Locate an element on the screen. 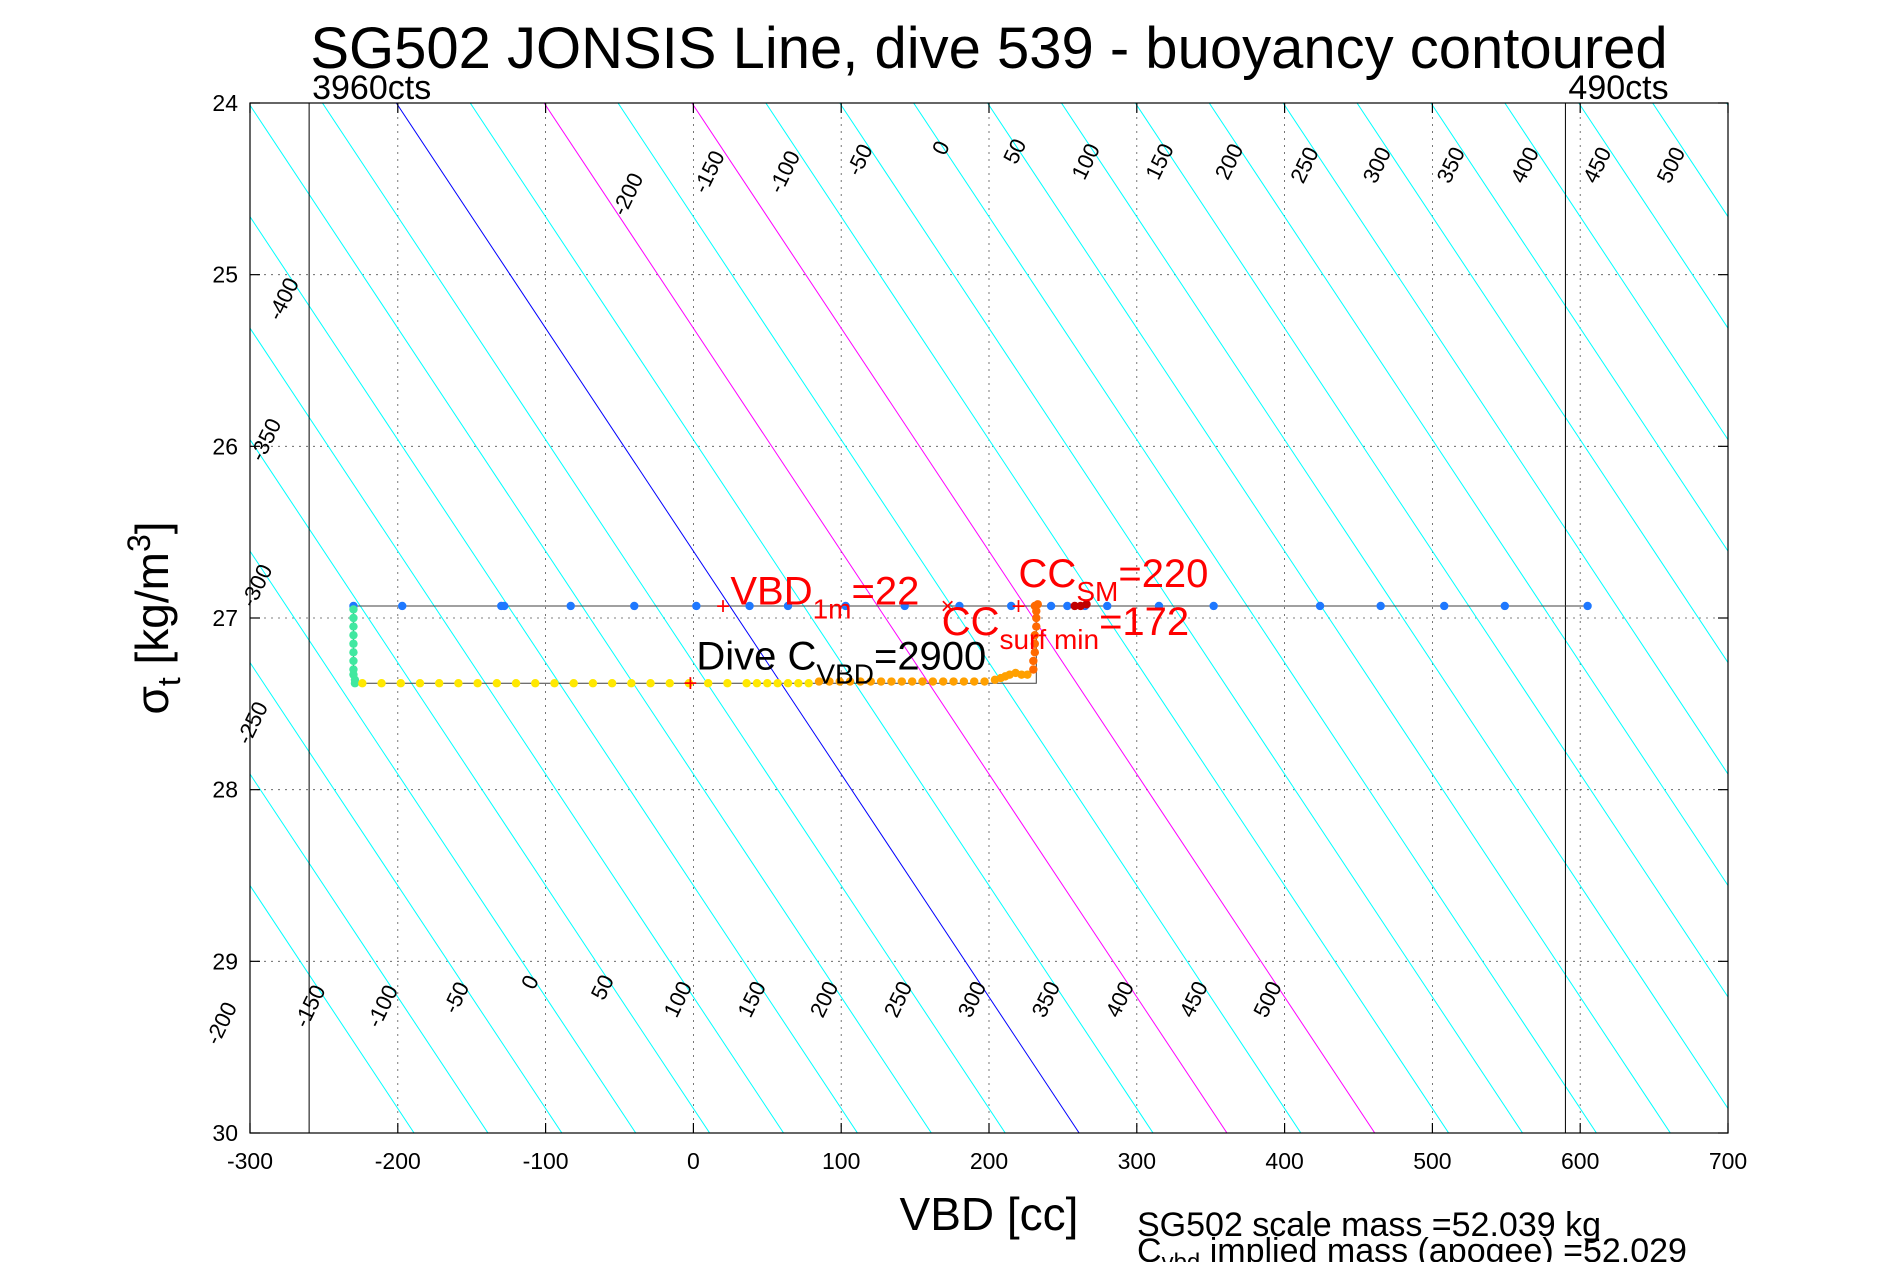 The width and height of the screenshot is (1891, 1262). annotation-0-sub: 1m is located at coordinates (832, 608).